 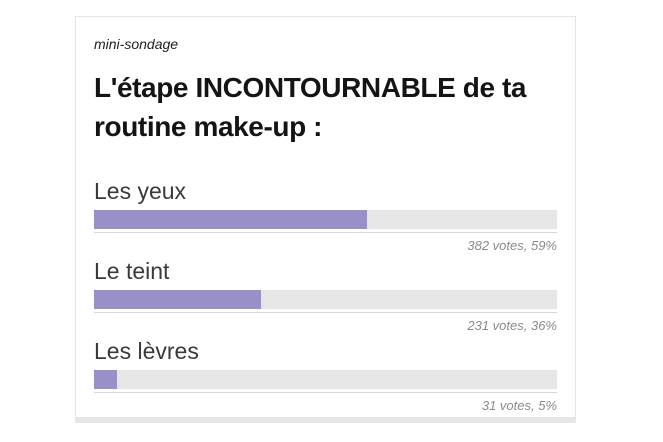 What do you see at coordinates (146, 351) in the screenshot?
I see `poll-option-label: Les lèvres` at bounding box center [146, 351].